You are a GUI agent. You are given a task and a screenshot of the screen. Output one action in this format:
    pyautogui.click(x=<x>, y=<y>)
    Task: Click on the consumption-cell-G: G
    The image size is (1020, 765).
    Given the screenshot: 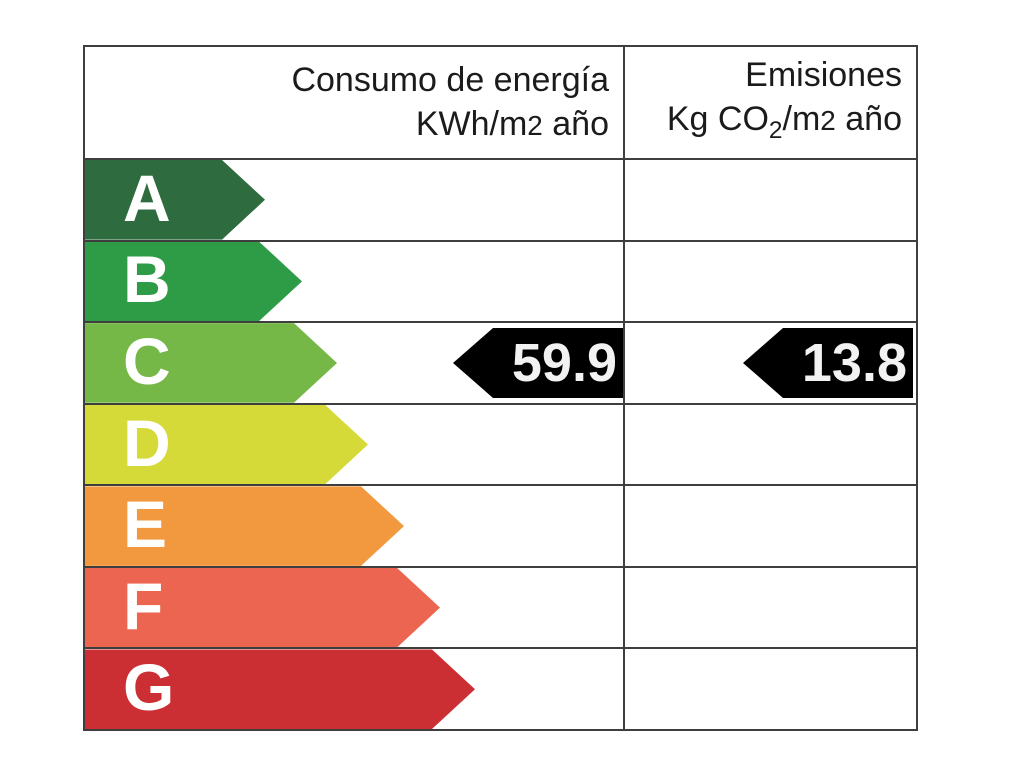 What is the action you would take?
    pyautogui.click(x=355, y=689)
    